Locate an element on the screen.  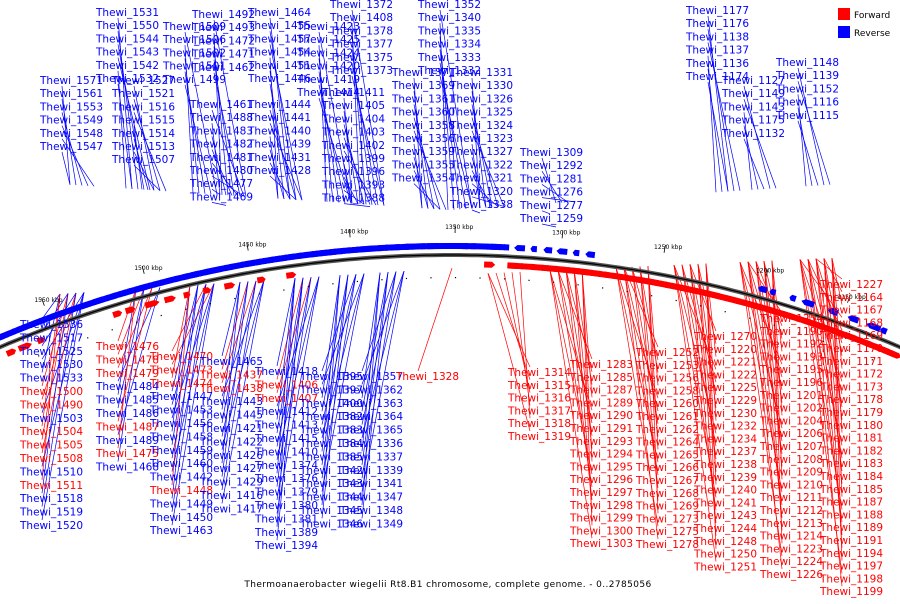
leader-line is located at coordinates (513, 326).